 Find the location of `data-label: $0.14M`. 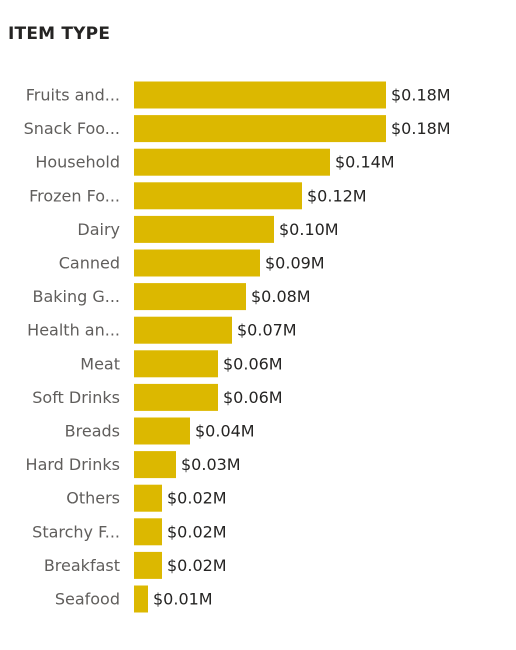

data-label: $0.14M is located at coordinates (365, 162).